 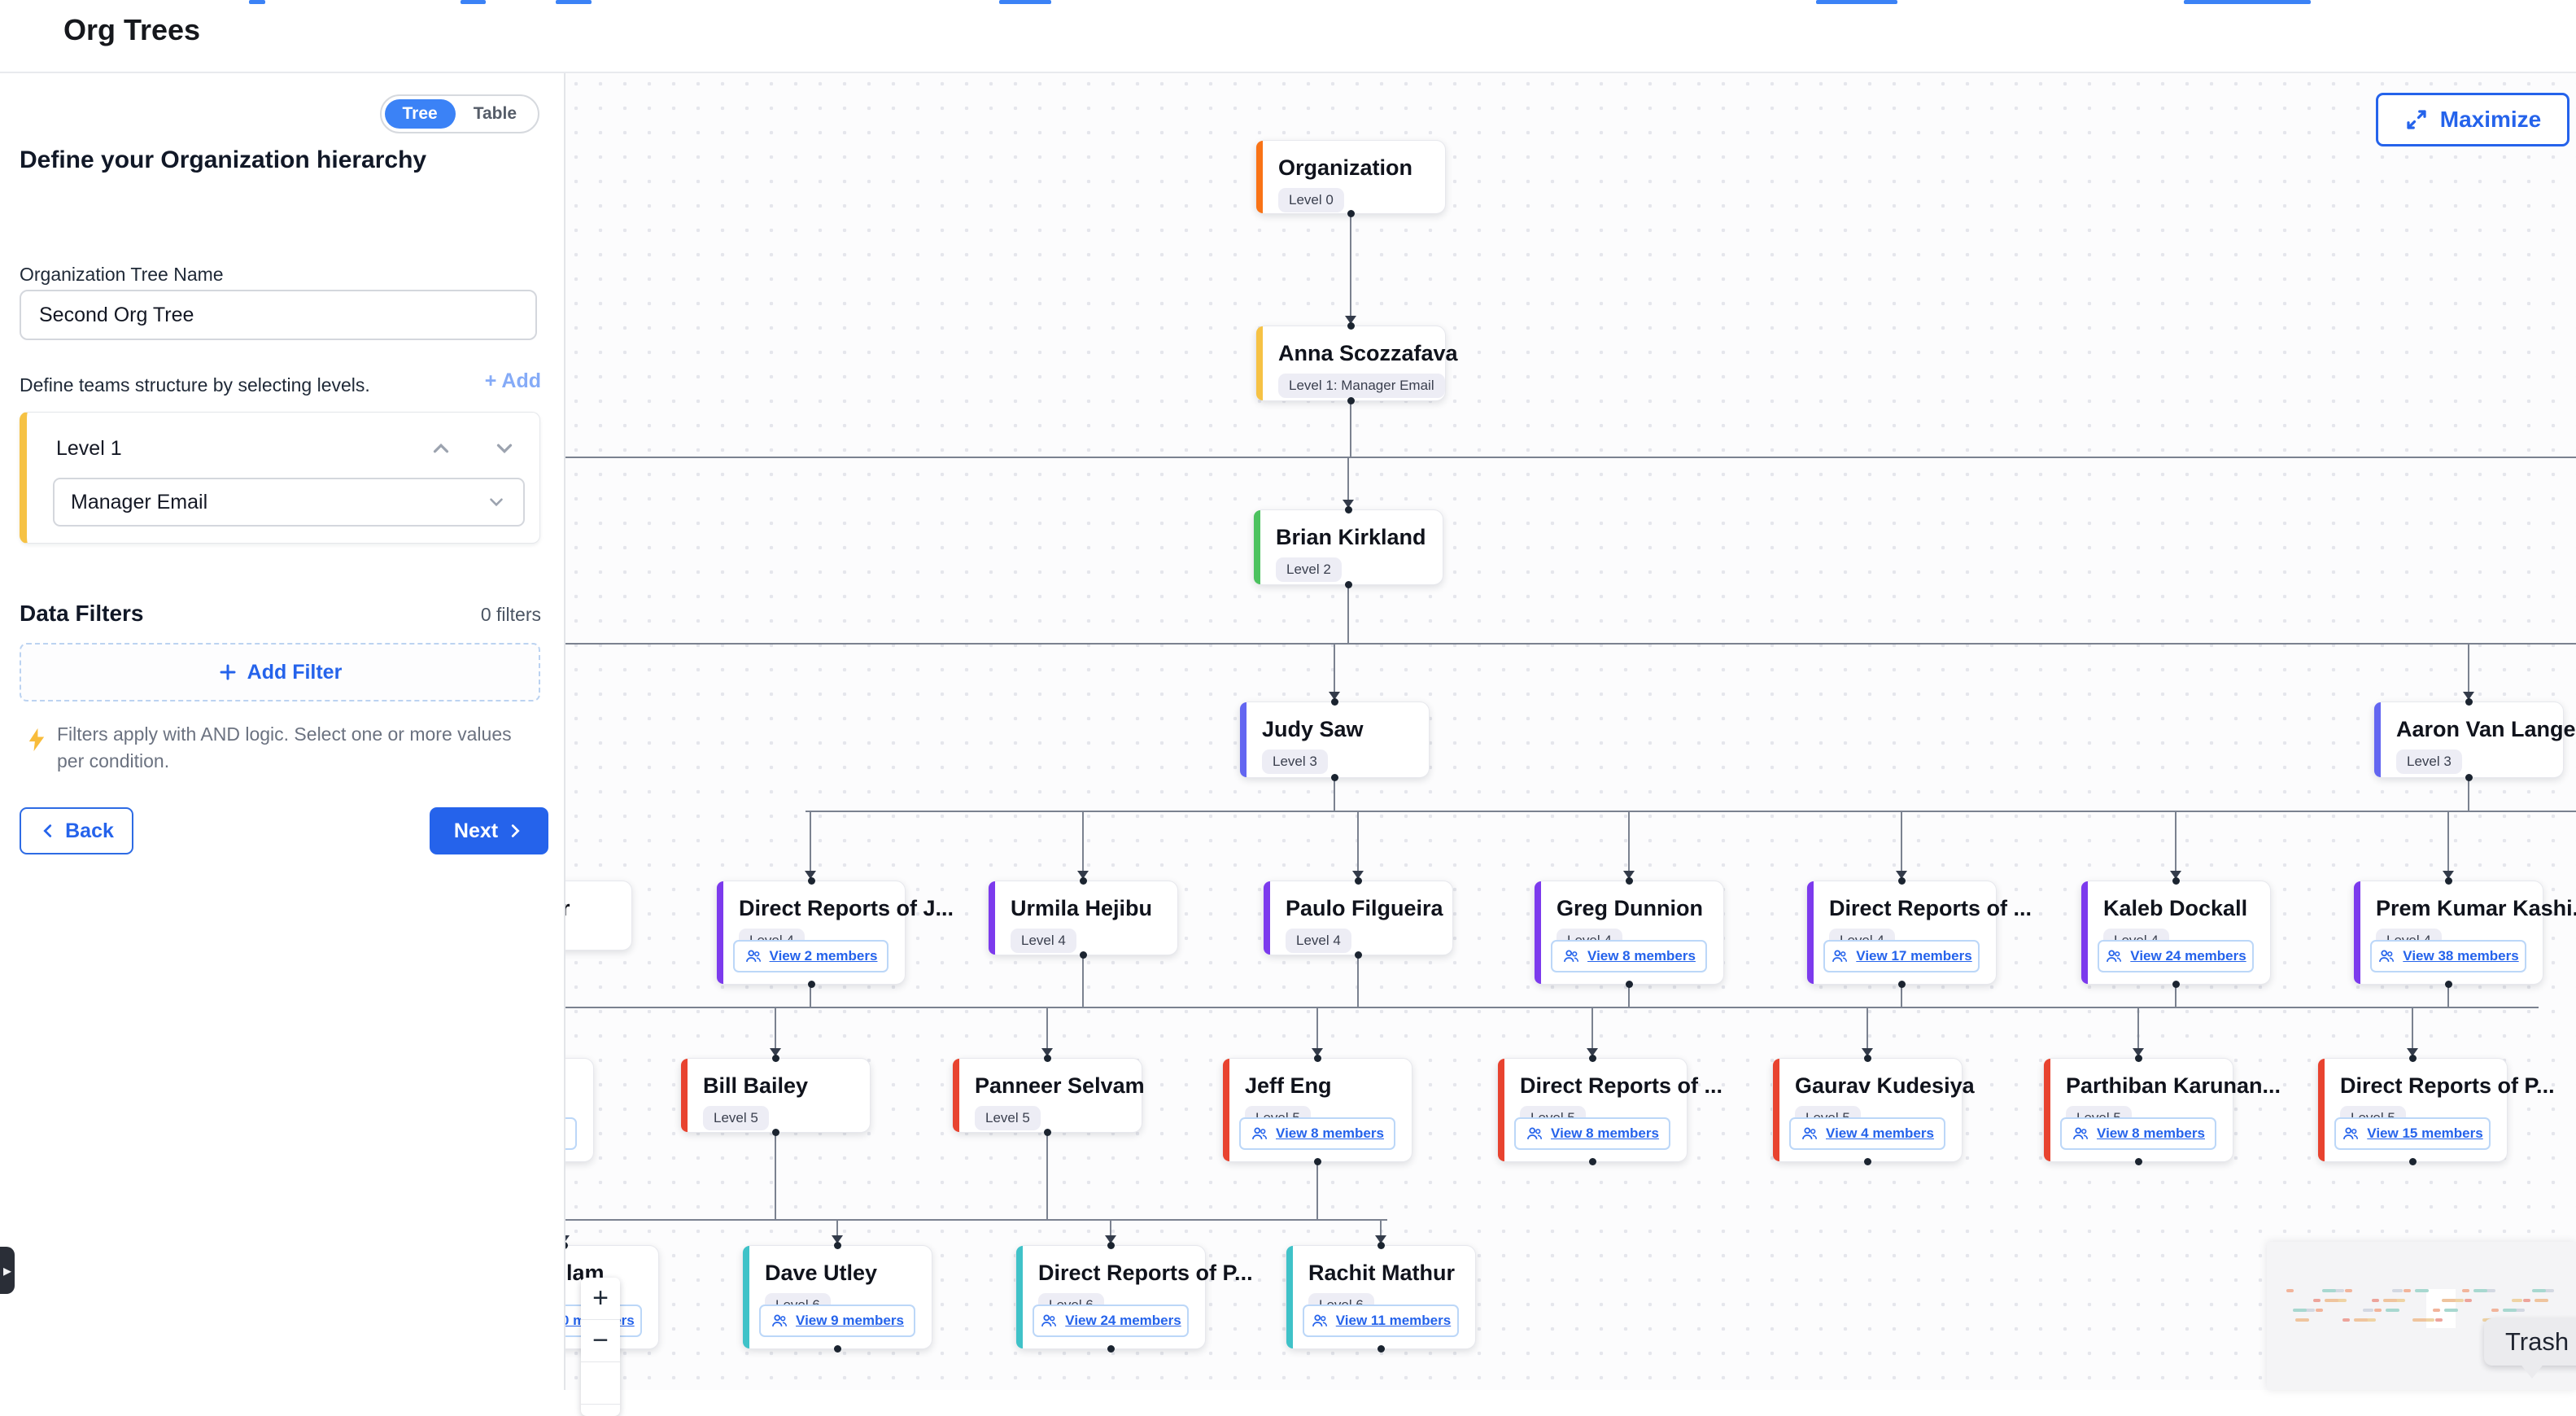 What do you see at coordinates (1358, 918) in the screenshot?
I see `org-node-paulo-filgueira: Paulo Filgueira Level 4` at bounding box center [1358, 918].